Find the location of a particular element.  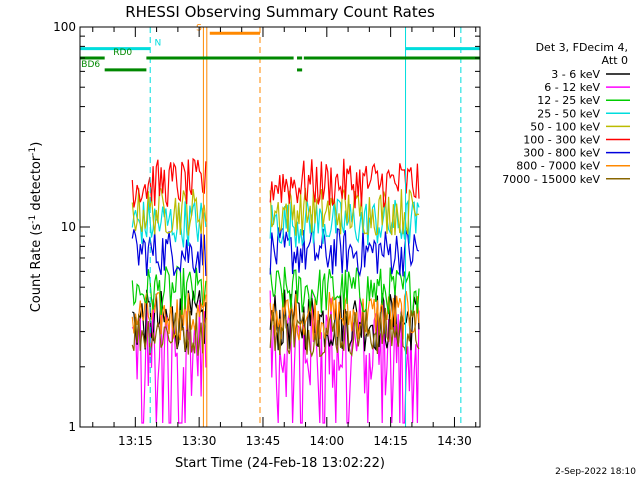

legend-label: 12 - 25 keV is located at coordinates (568, 100).